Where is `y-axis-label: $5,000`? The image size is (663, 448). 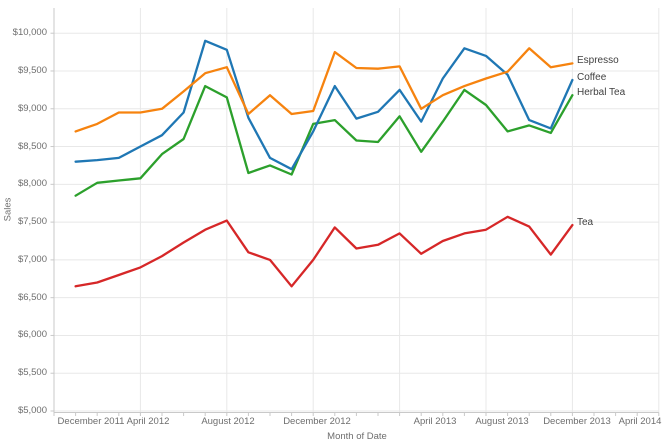 y-axis-label: $5,000 is located at coordinates (32, 410).